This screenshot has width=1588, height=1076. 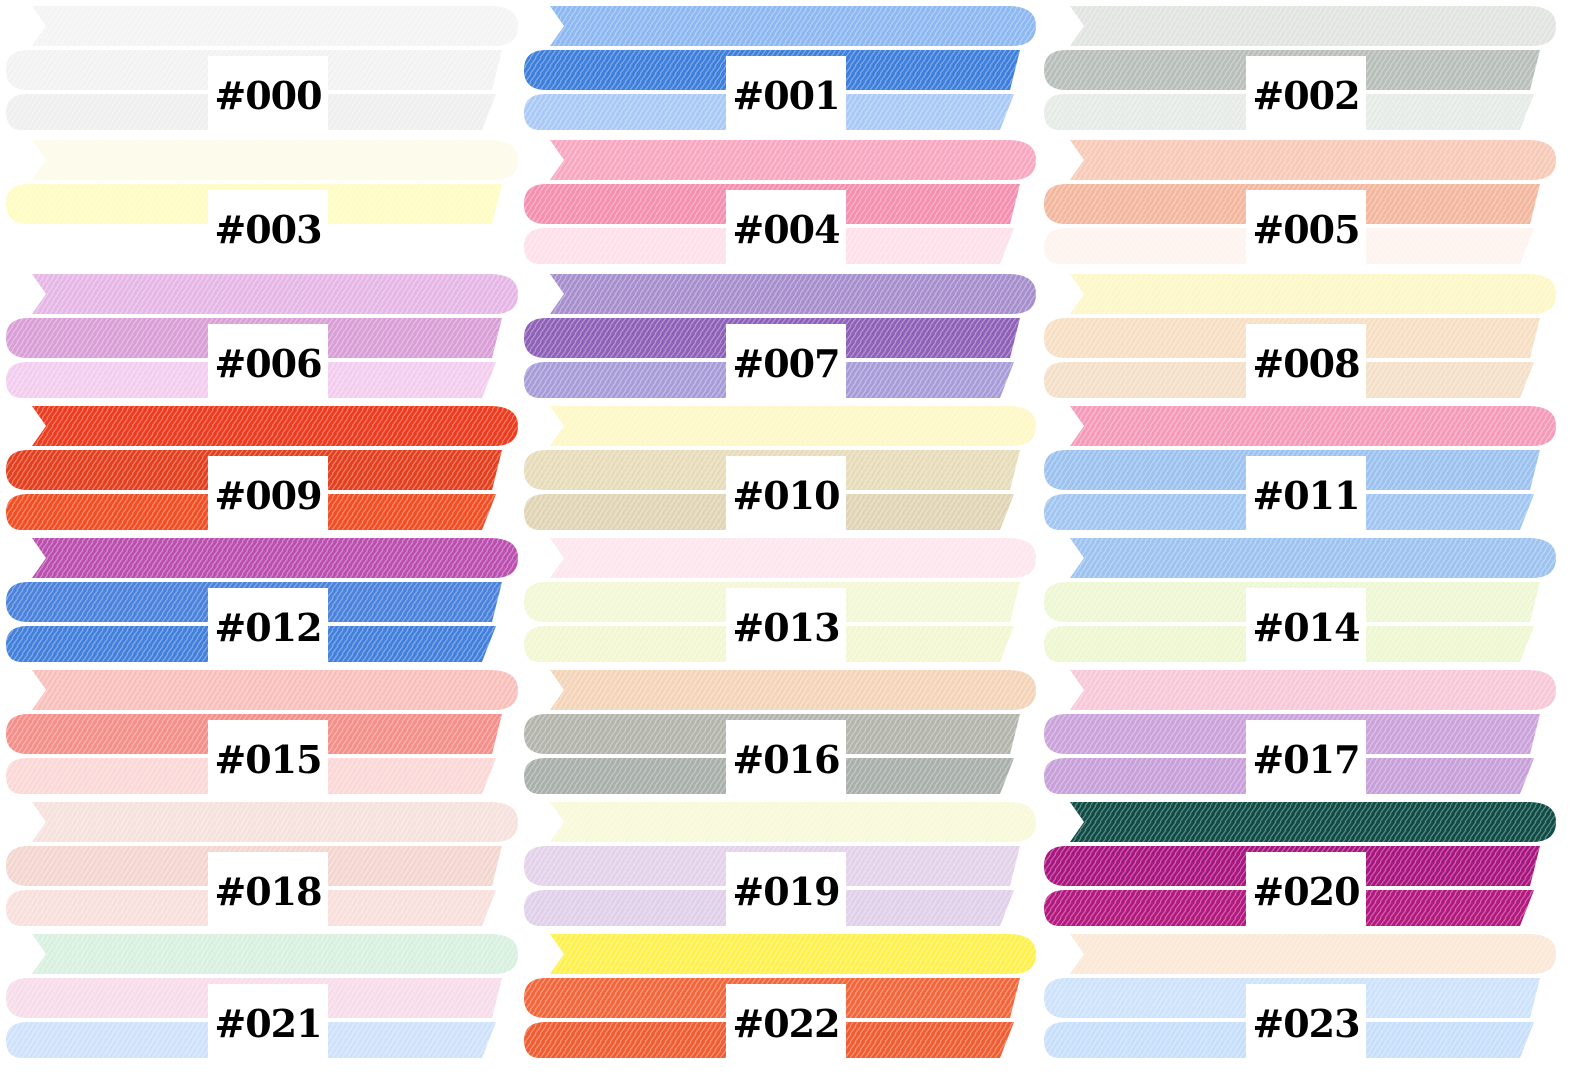 I want to click on color-code-label: #007, so click(x=786, y=363).